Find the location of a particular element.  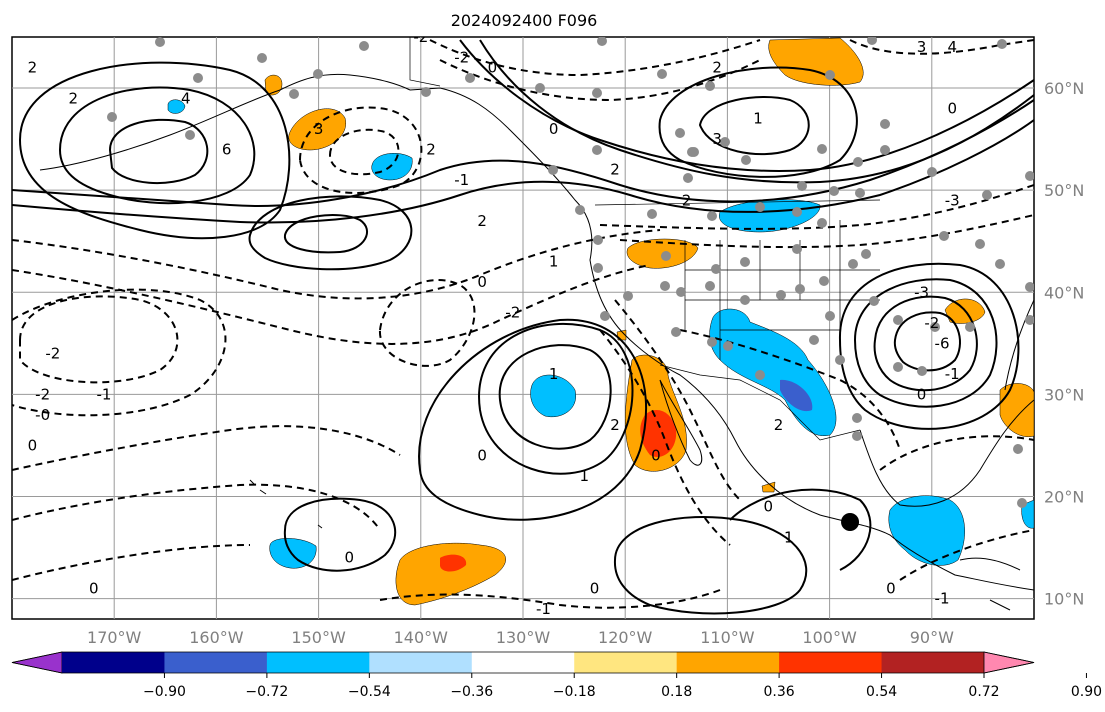

shade-negative-pacific is located at coordinates (553, 396).